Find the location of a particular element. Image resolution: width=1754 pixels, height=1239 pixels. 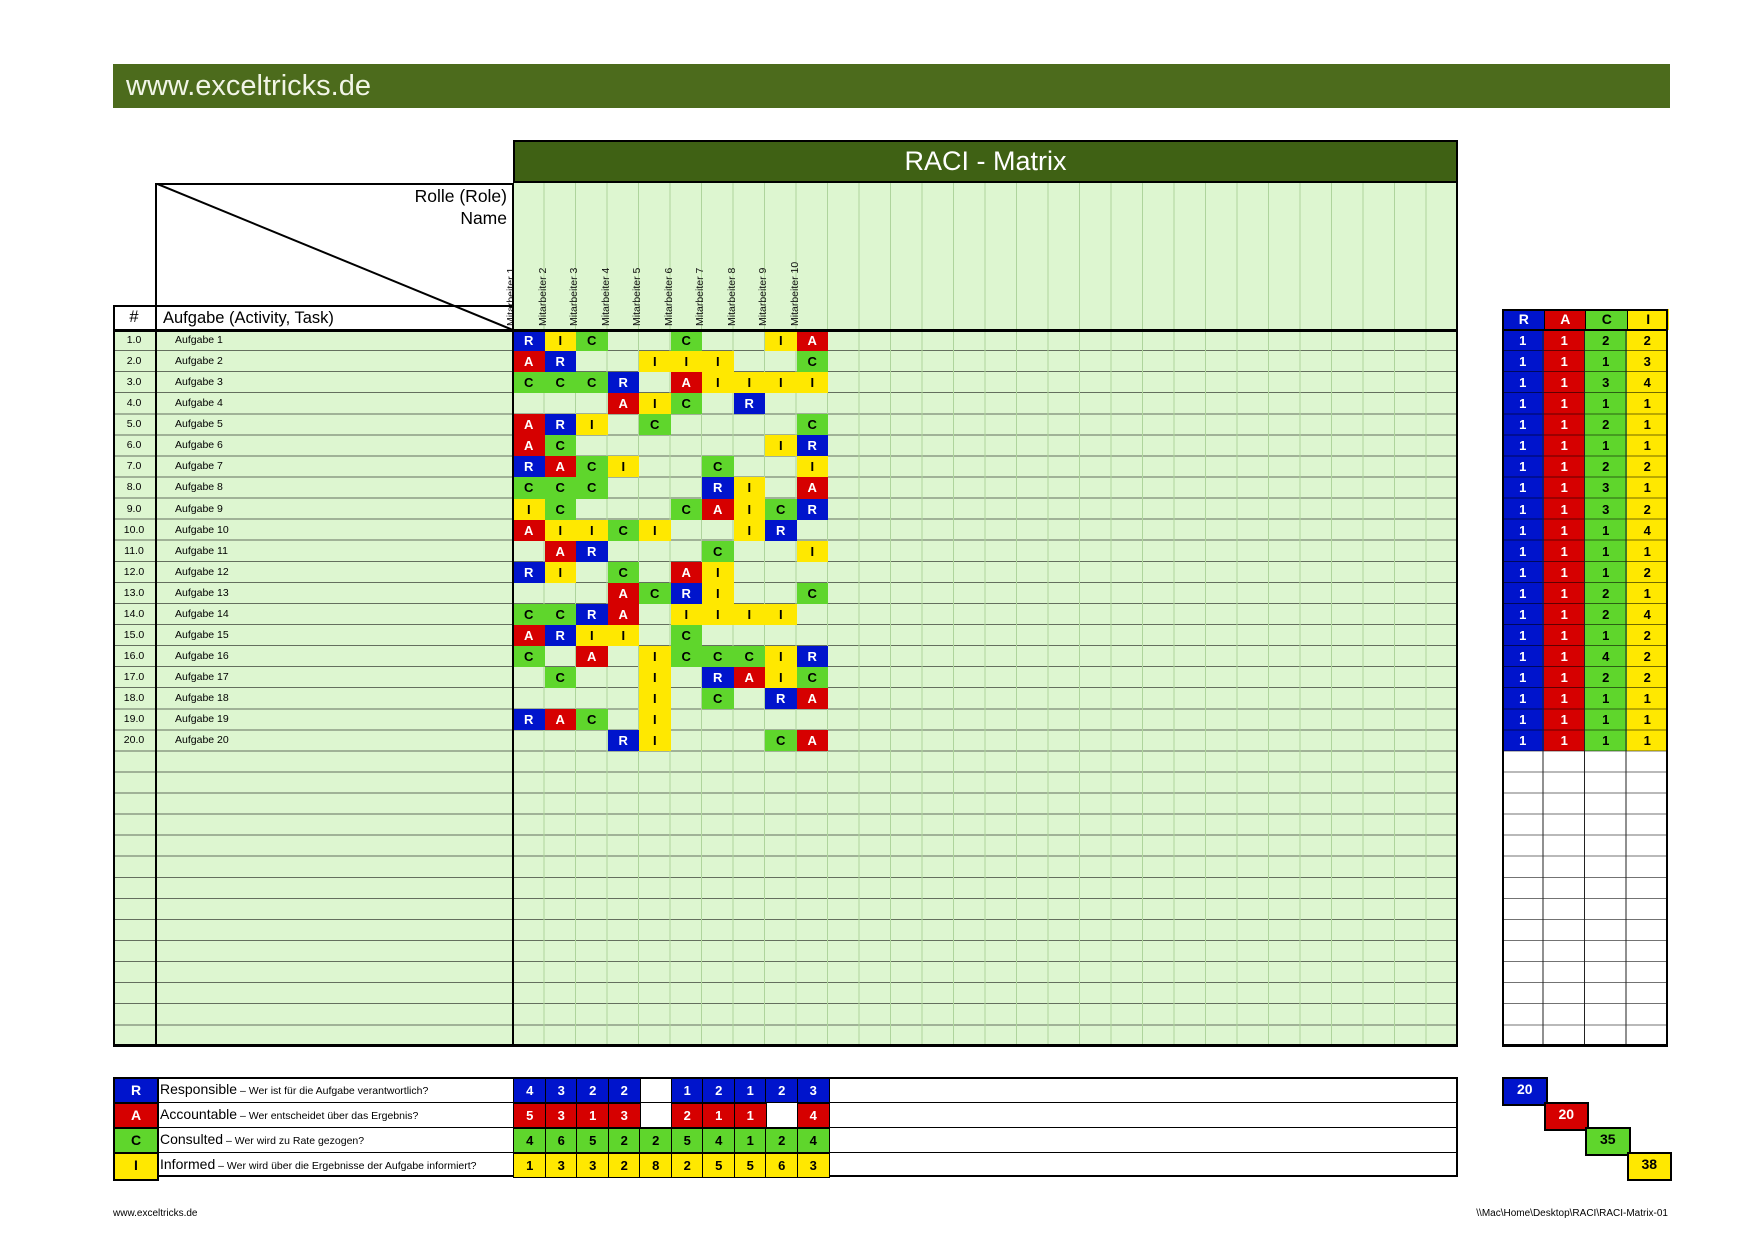

column-header-label: Mitarbeiter 3 is located at coordinates (574, 296).